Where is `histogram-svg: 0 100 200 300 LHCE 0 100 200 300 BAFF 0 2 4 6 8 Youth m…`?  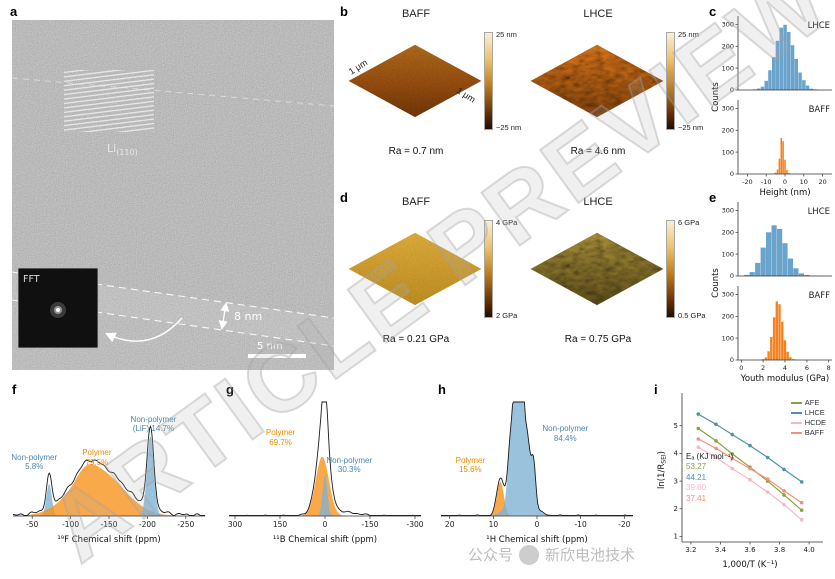 histogram-svg: 0 100 200 300 LHCE 0 100 200 300 BAFF 0 2 4 6 8 Youth m… is located at coordinates (771, 293).